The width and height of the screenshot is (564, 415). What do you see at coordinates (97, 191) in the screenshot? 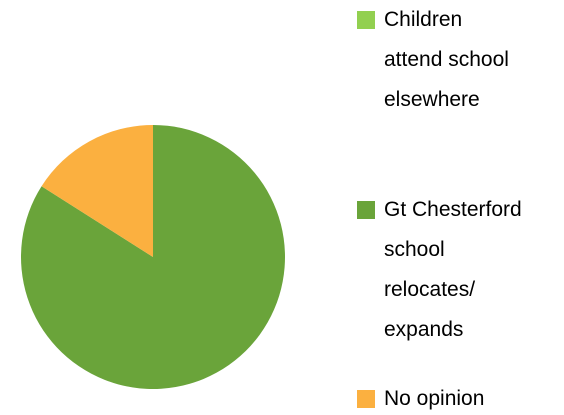
I see `pie-slice` at bounding box center [97, 191].